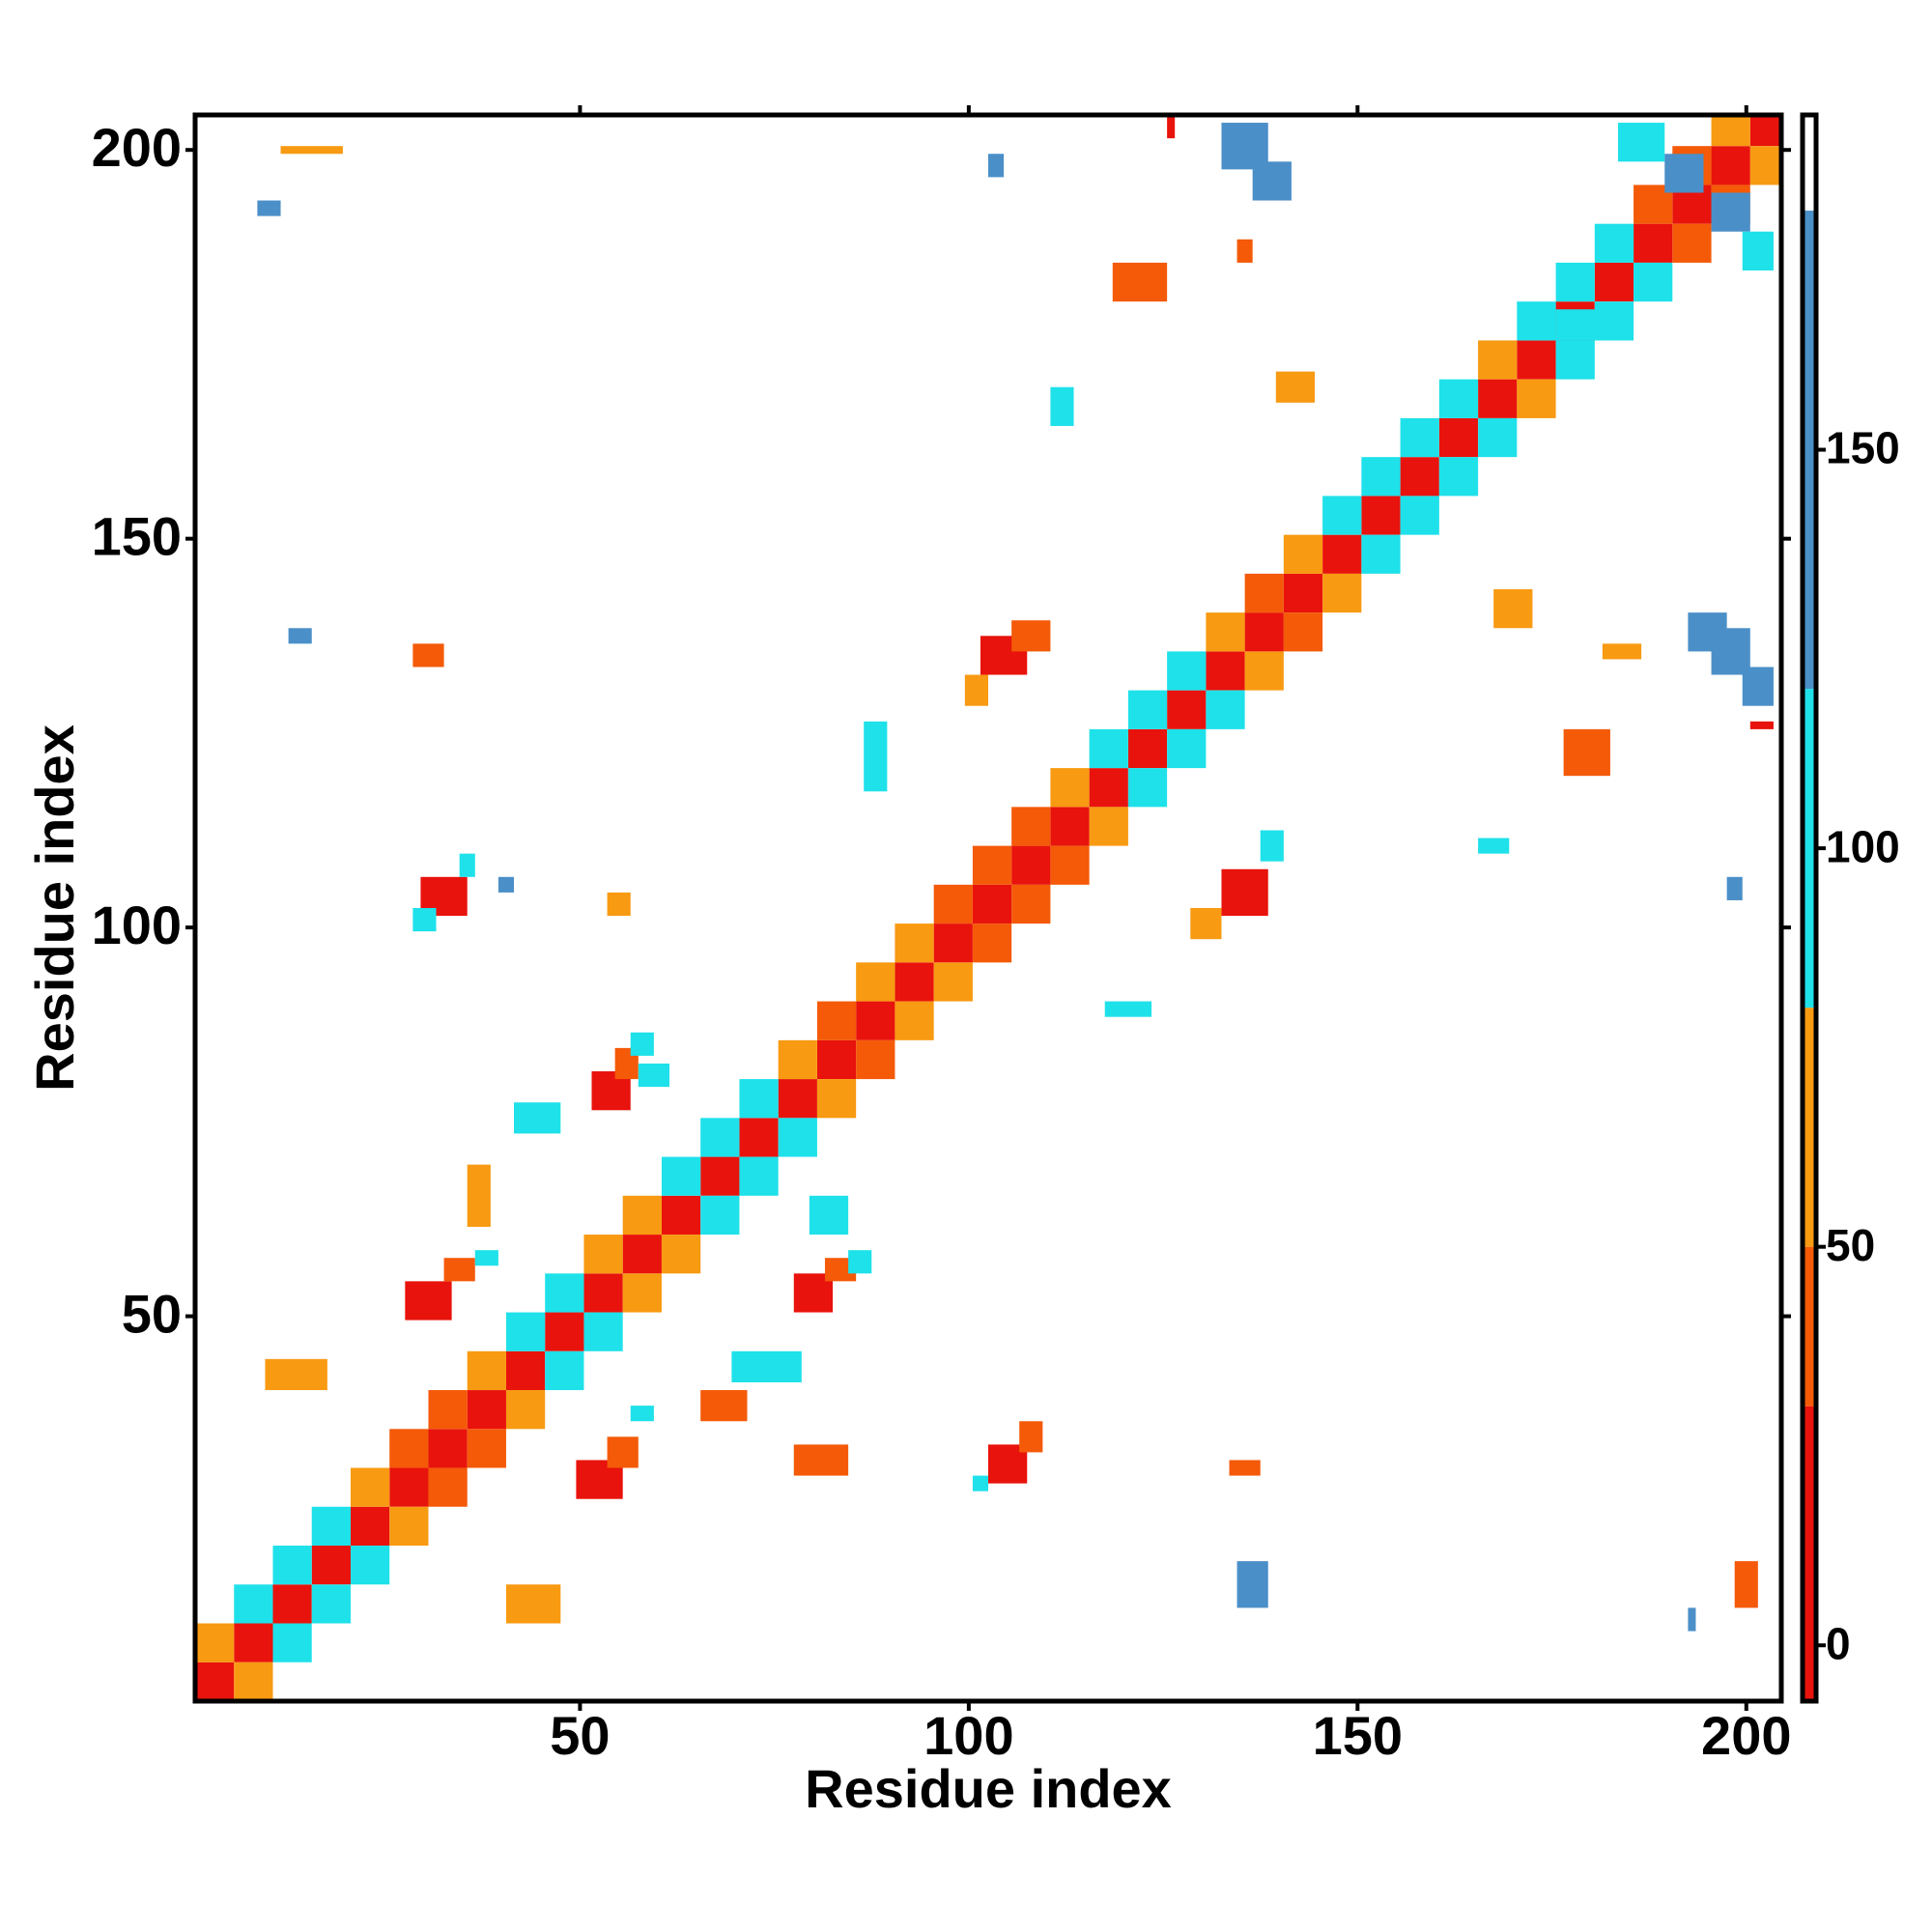  Describe the element at coordinates (1838, 1643) in the screenshot. I see `colorbar-tick-label: 0` at that location.